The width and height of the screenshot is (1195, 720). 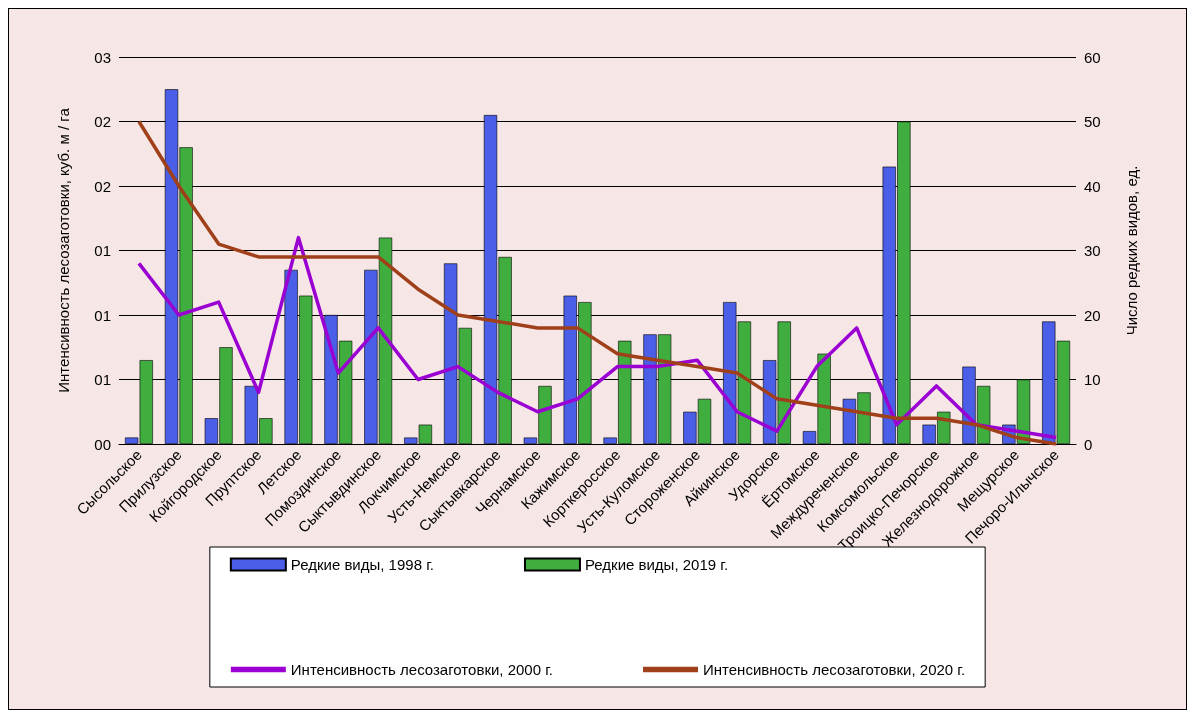 I want to click on y2-tick-label: 20, so click(x=1092, y=315).